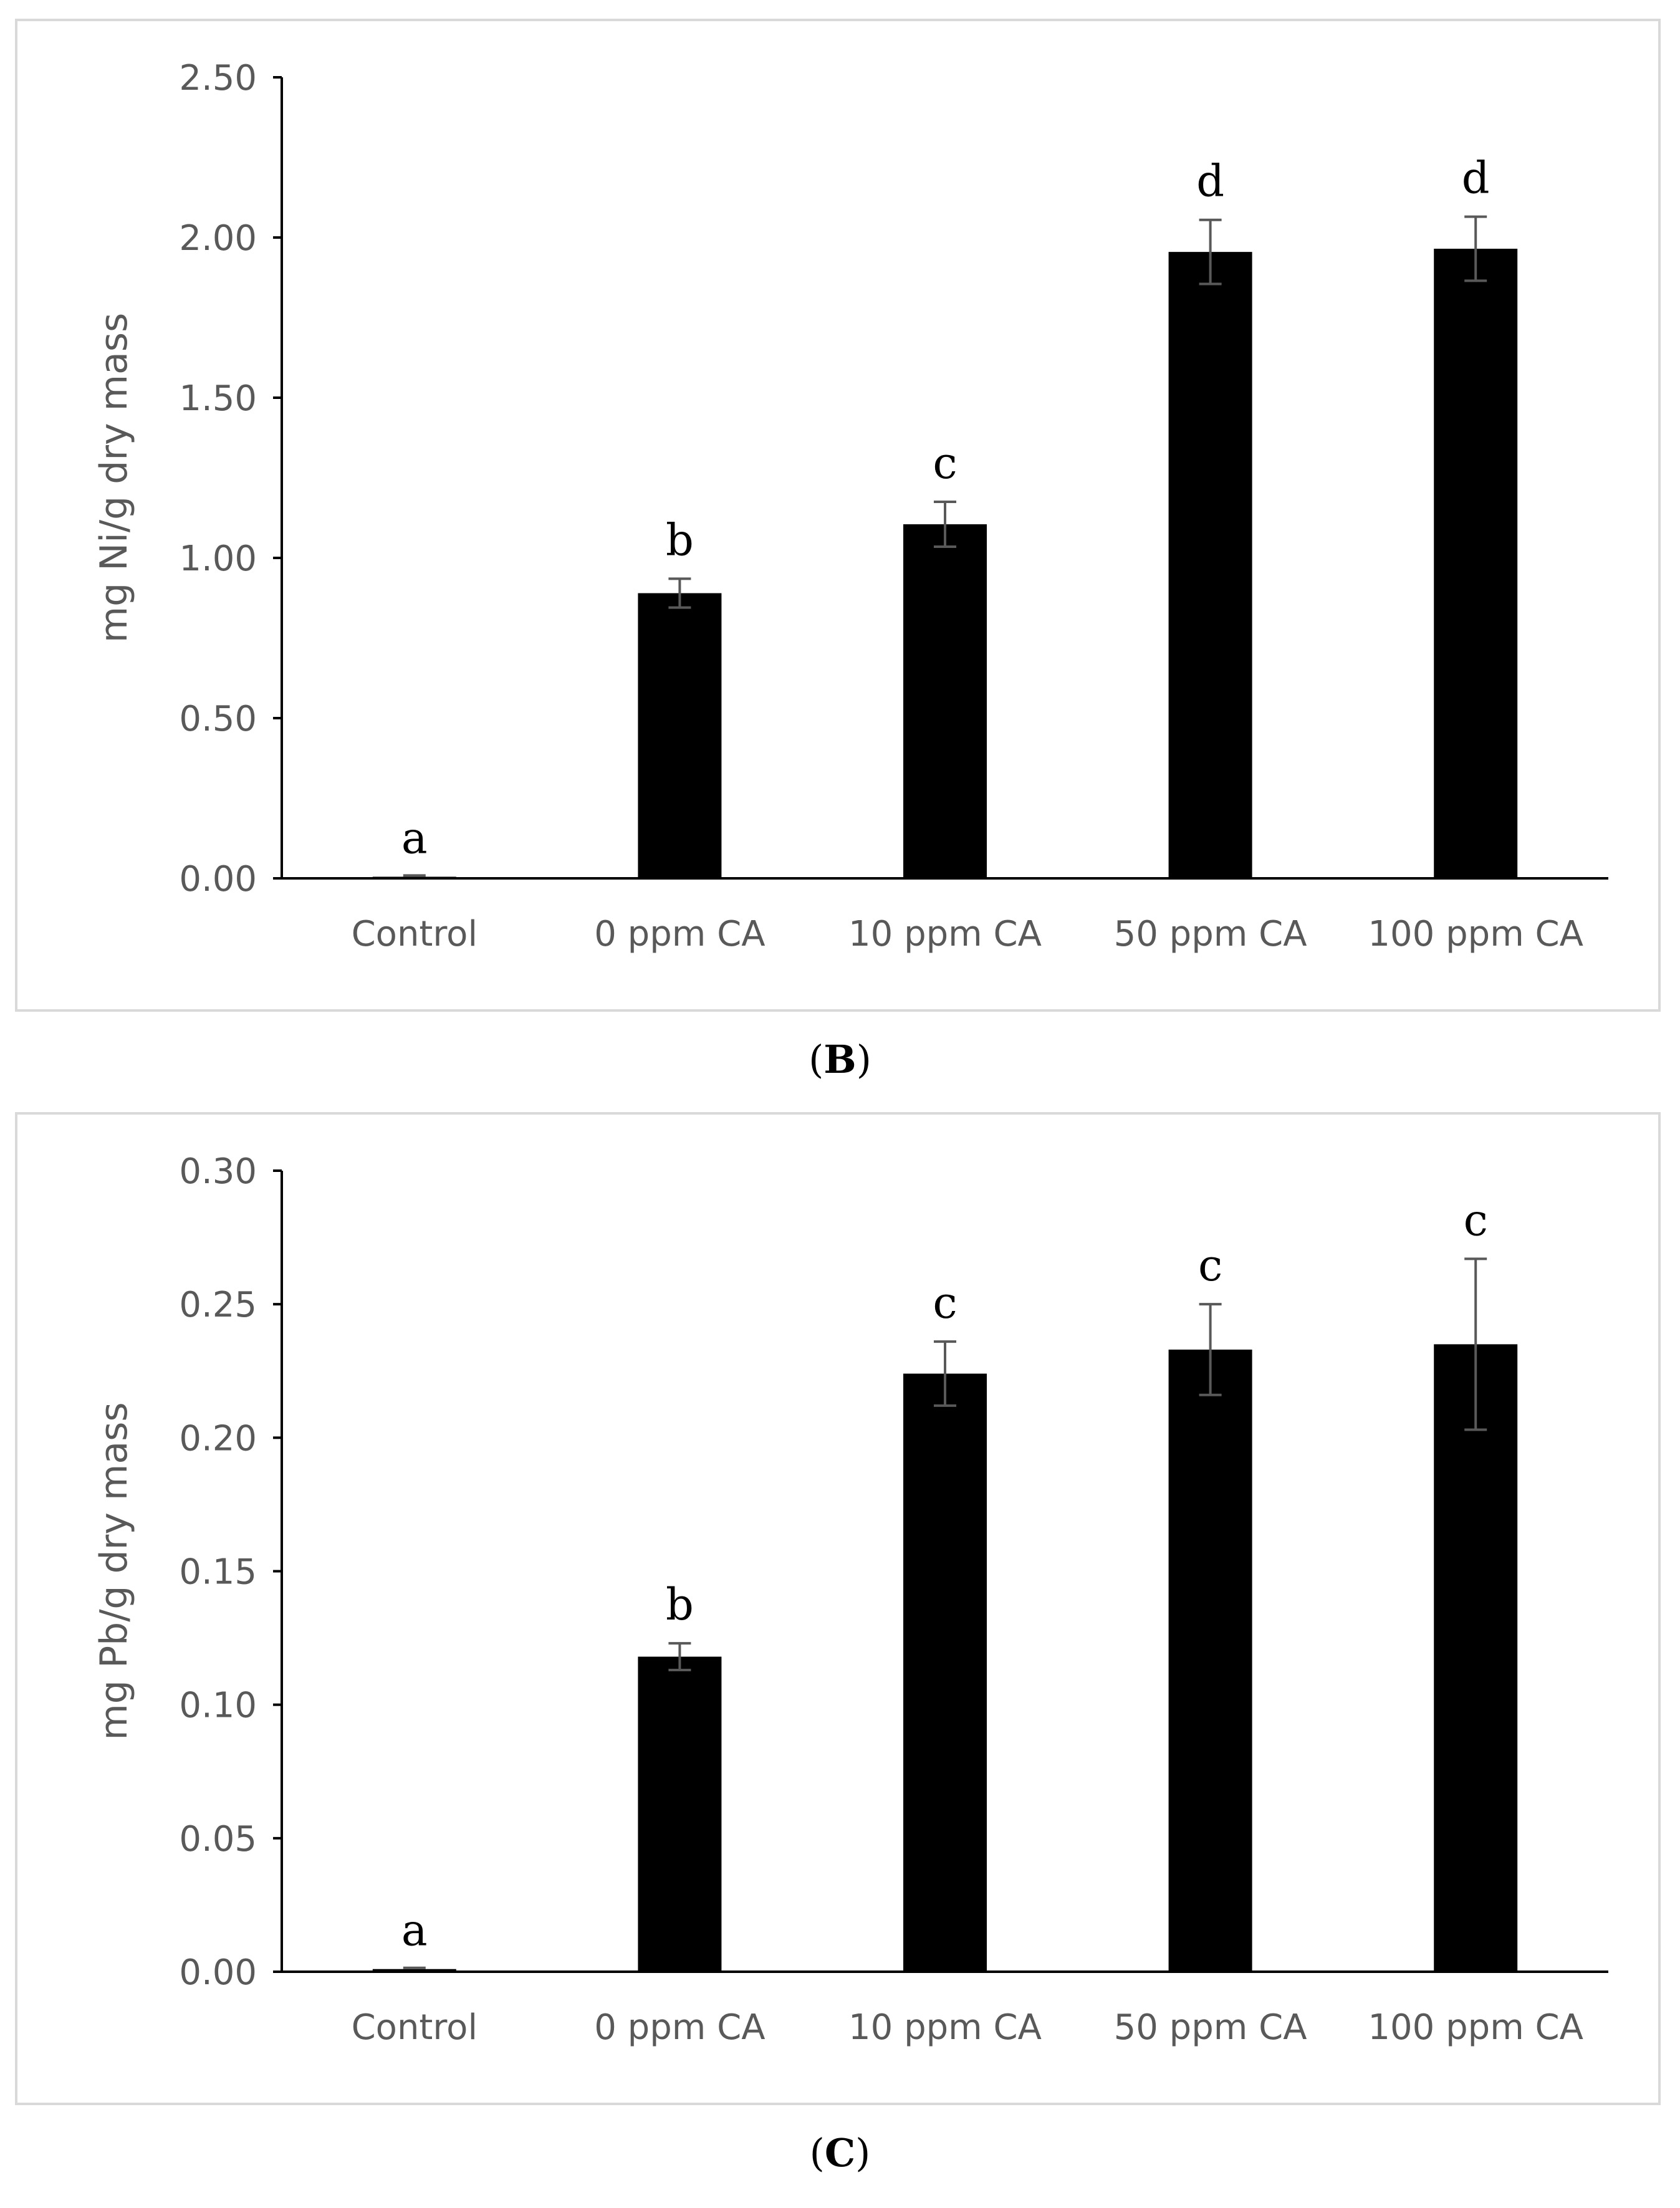 The image size is (1680, 2208). What do you see at coordinates (679, 2028) in the screenshot?
I see `chart1-category-label-1: 0 ppm CA` at bounding box center [679, 2028].